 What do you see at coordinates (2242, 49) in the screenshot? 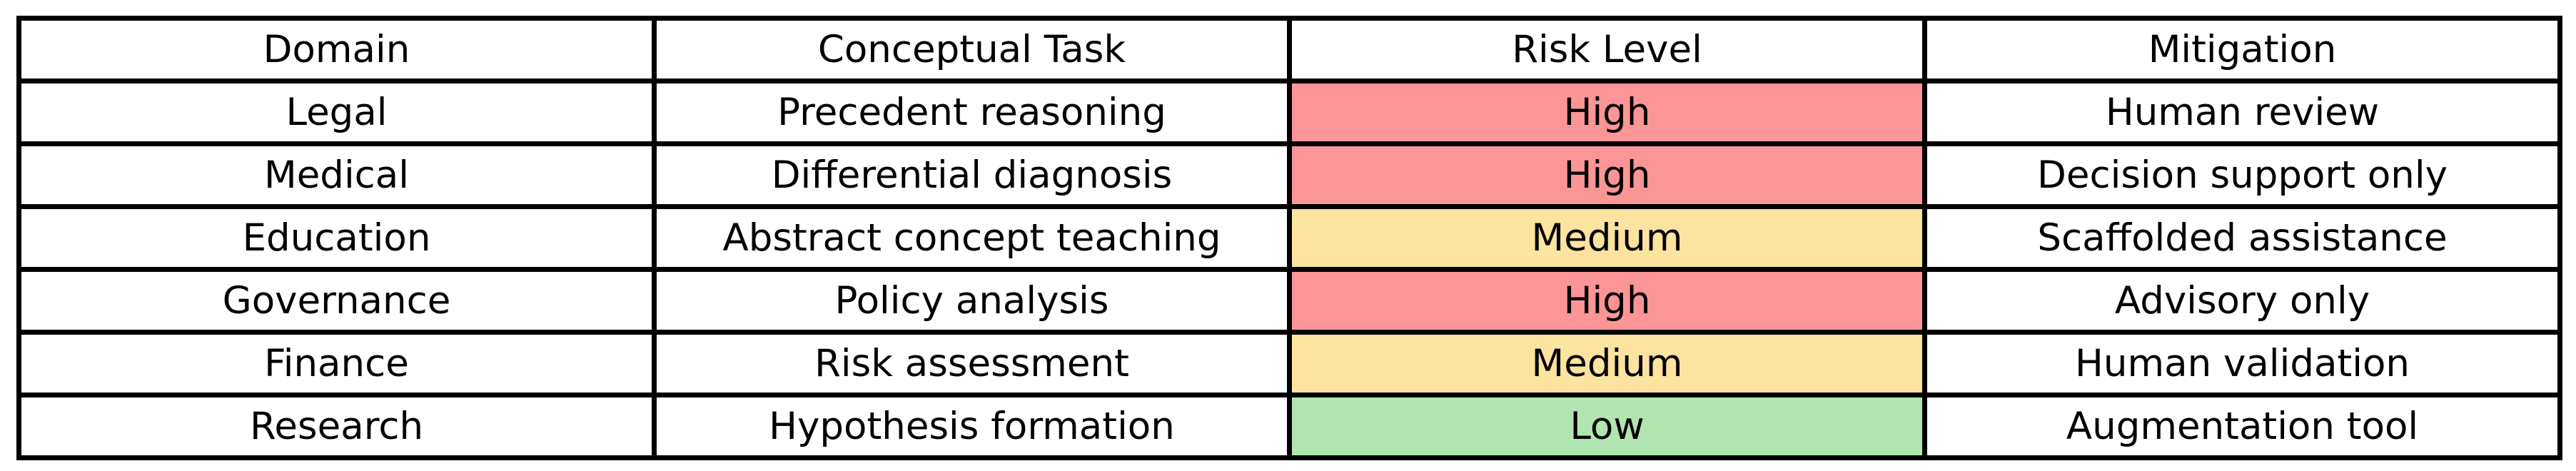
I see `column-header-mitigation: Mitigation` at bounding box center [2242, 49].